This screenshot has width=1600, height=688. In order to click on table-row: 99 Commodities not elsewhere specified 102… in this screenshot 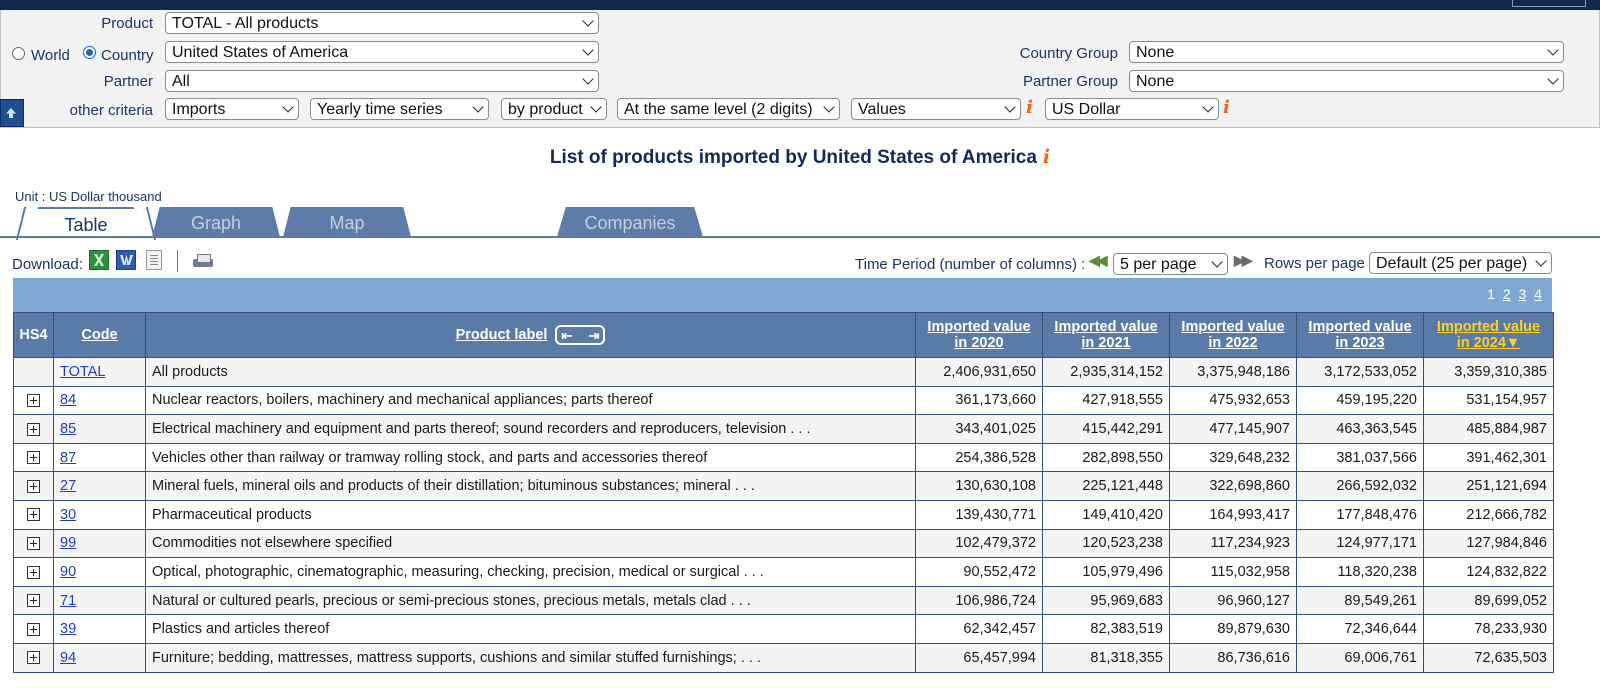, I will do `click(783, 543)`.